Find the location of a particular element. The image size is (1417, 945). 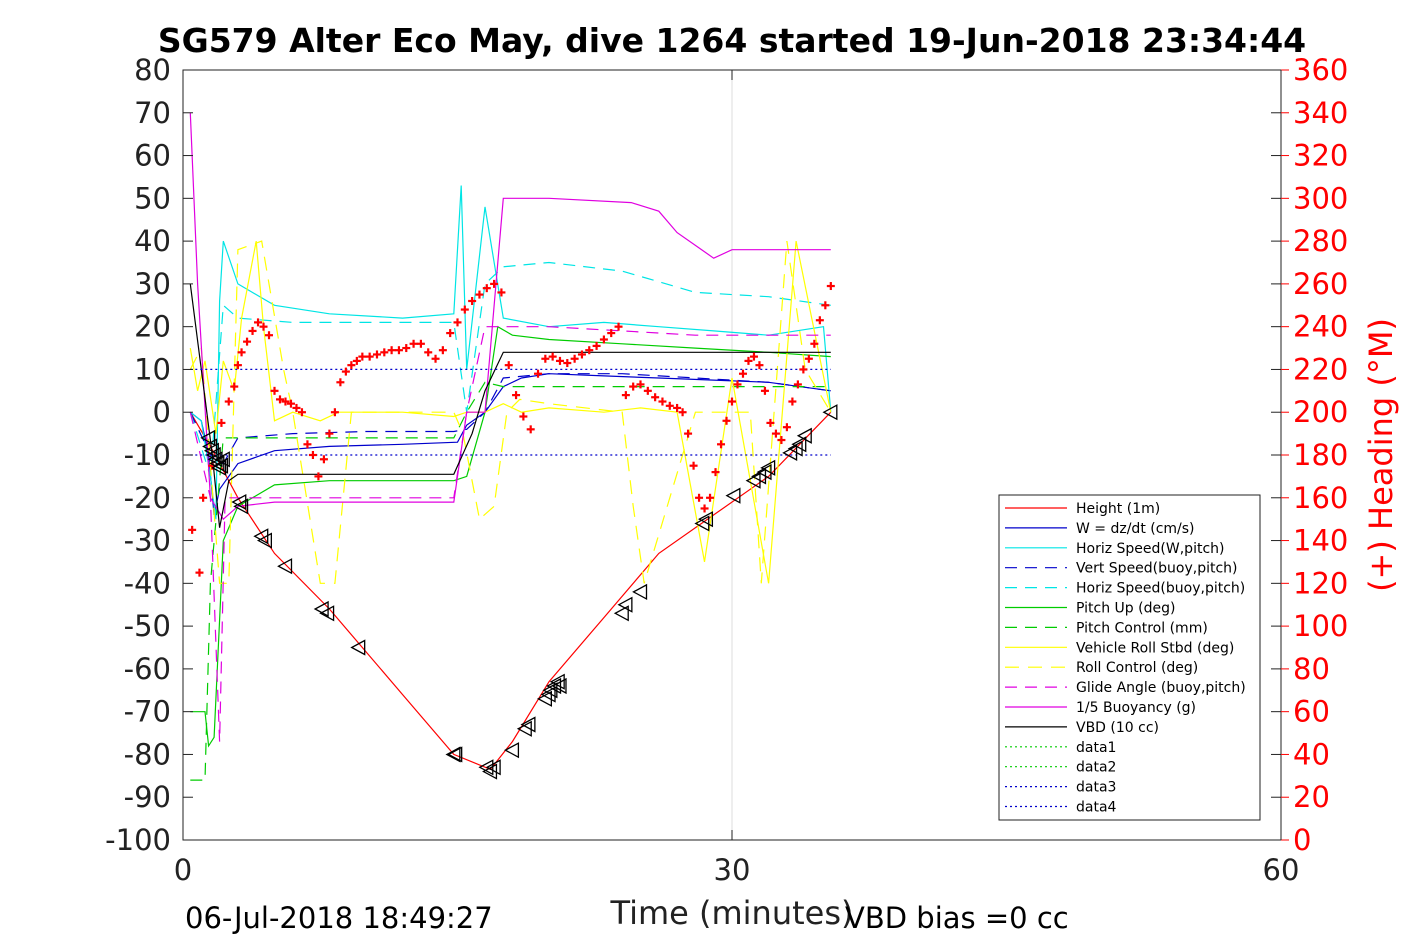

left-tick-label: 30 is located at coordinates (152, 284).